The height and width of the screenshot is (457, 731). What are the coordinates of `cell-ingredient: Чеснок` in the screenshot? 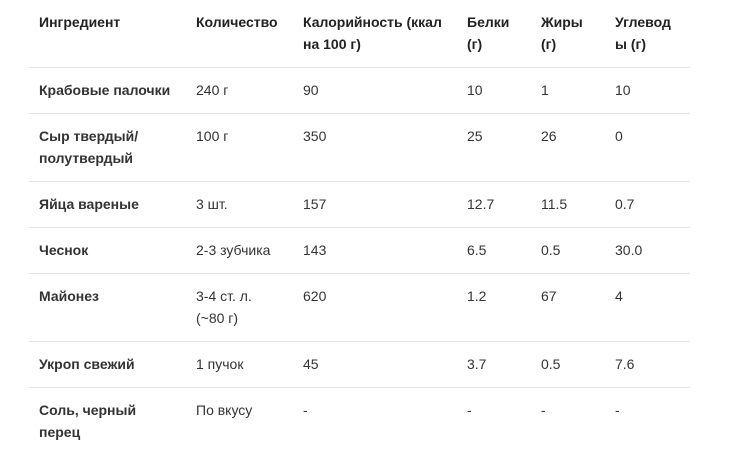 It's located at (107, 250).